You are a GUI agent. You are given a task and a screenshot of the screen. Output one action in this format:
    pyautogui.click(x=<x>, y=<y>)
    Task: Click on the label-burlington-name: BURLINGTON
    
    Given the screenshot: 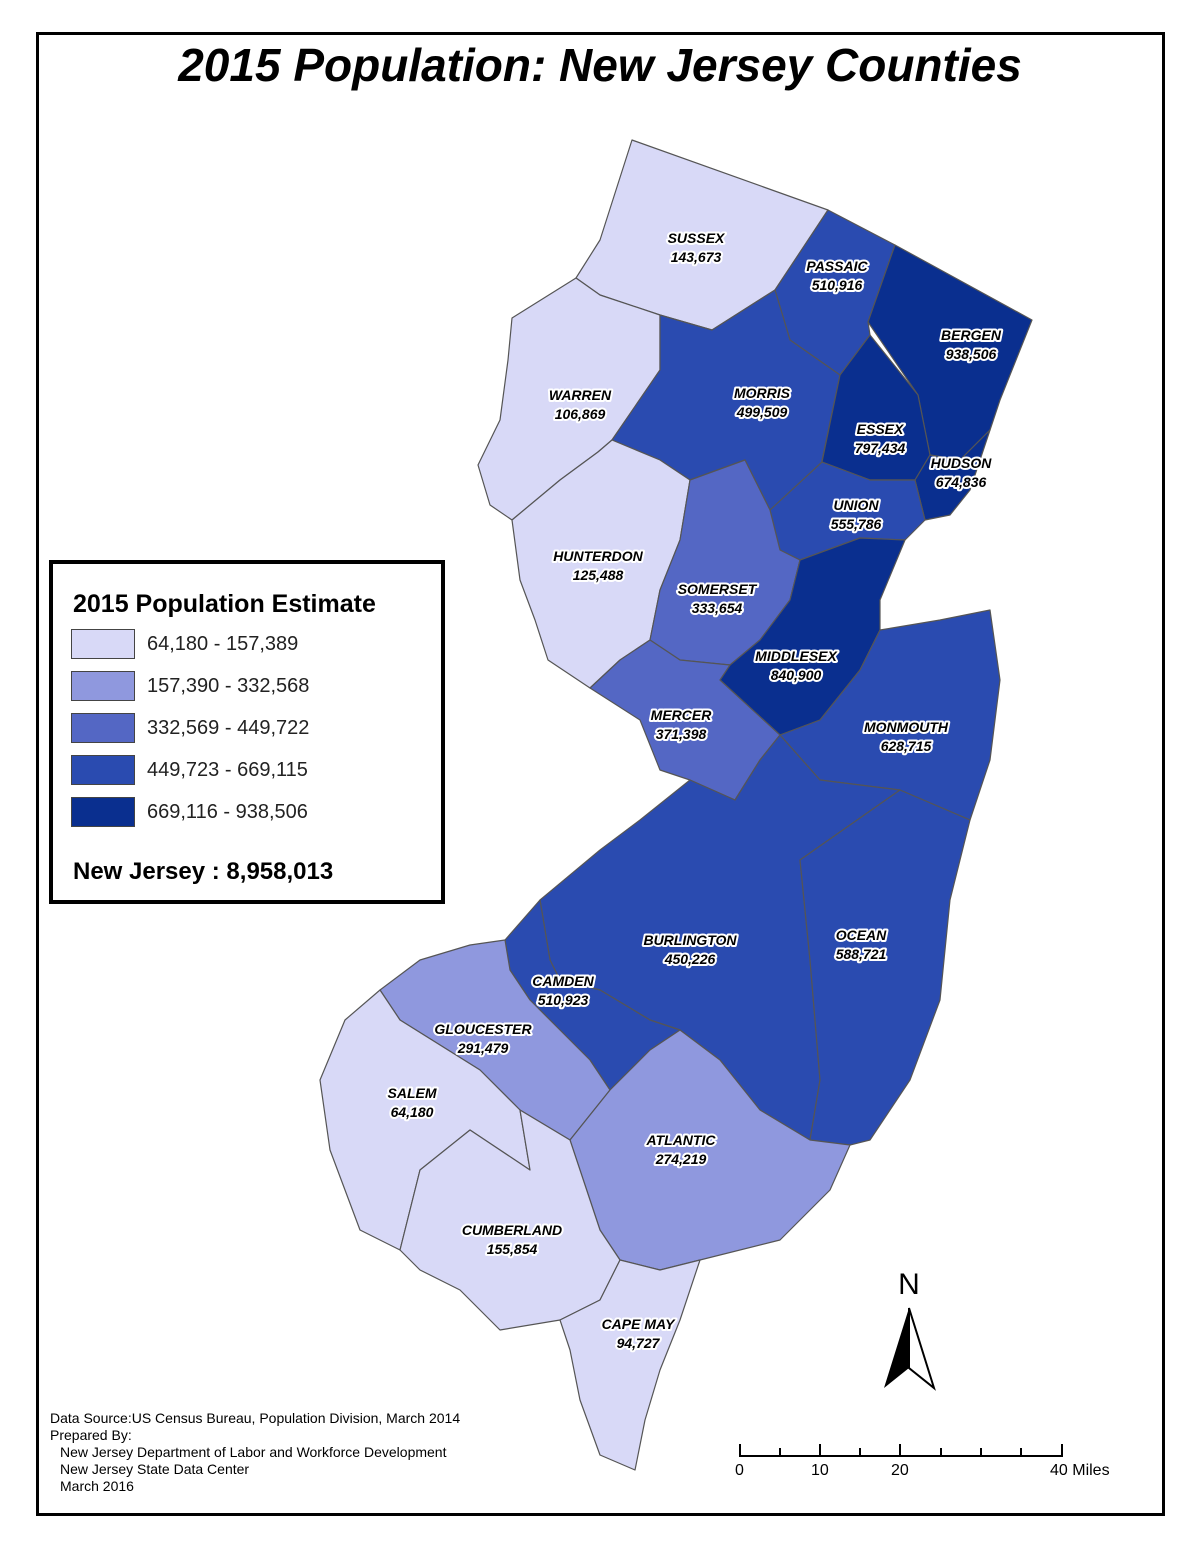 What is the action you would take?
    pyautogui.click(x=690, y=940)
    